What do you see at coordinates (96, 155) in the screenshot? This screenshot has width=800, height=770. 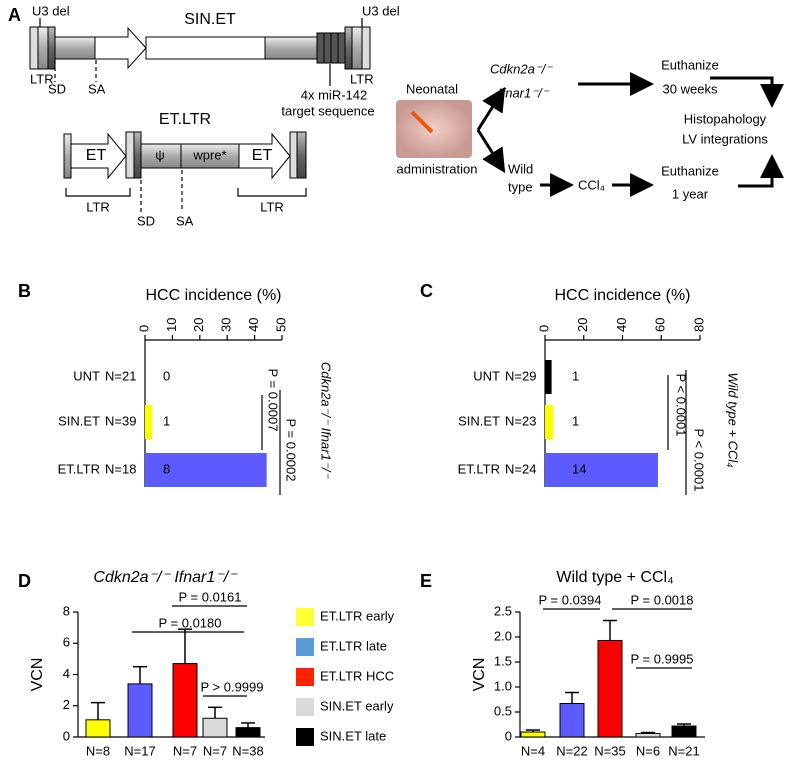 I see `label: ET` at bounding box center [96, 155].